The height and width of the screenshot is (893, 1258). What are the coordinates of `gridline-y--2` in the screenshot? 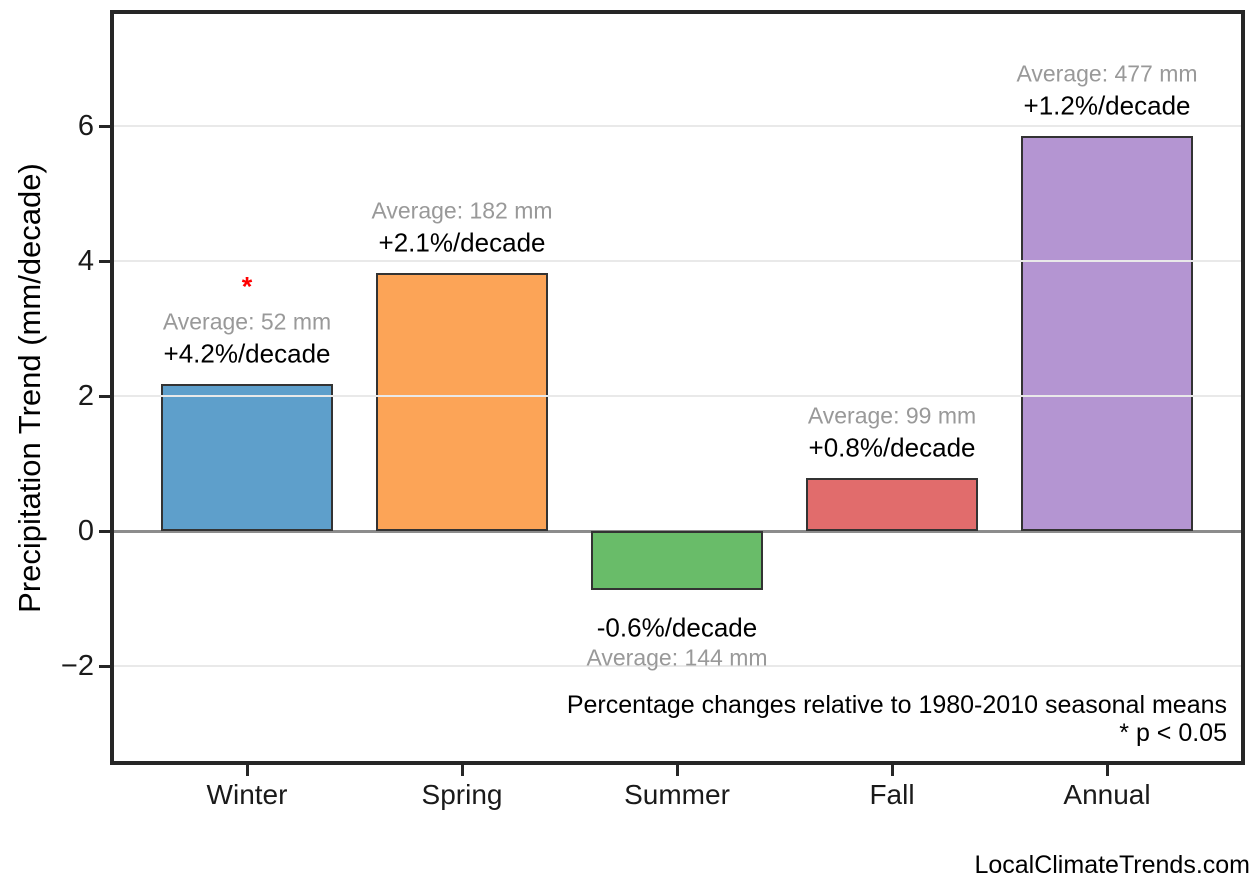 It's located at (677, 666).